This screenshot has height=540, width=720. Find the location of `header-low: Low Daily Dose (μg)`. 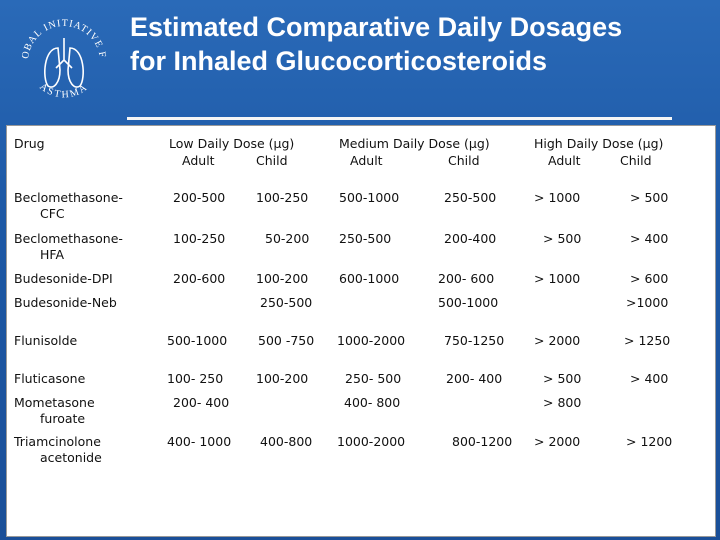

header-low: Low Daily Dose (μg) is located at coordinates (232, 143).